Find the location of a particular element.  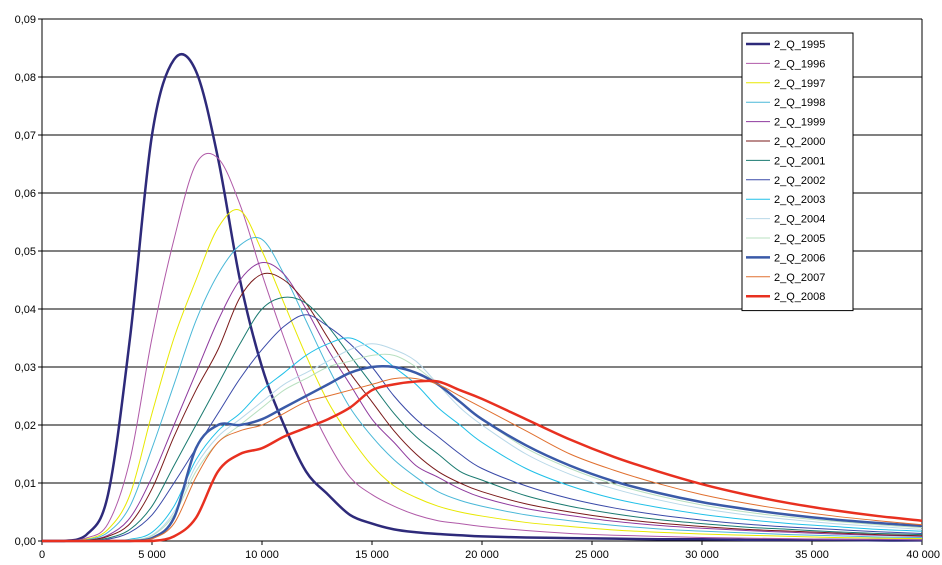

x-tick-label: 40 000 is located at coordinates (923, 555).